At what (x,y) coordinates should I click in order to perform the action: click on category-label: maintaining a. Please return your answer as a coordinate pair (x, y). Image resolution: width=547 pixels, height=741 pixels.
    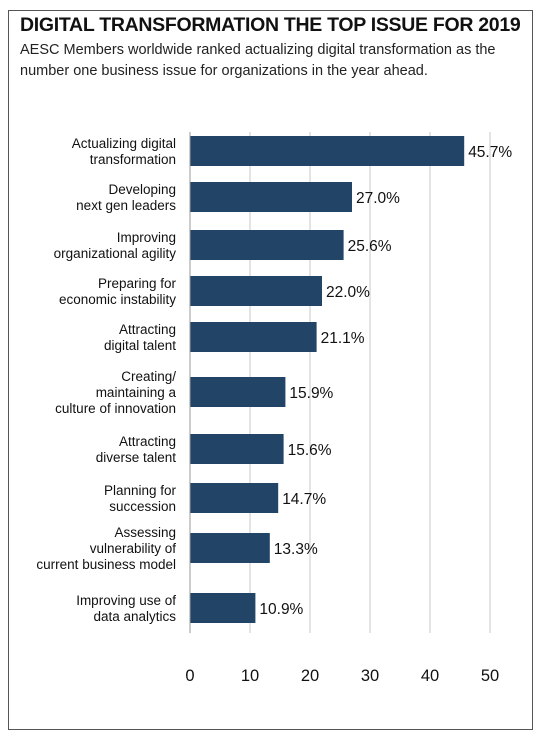
    Looking at the image, I should click on (136, 392).